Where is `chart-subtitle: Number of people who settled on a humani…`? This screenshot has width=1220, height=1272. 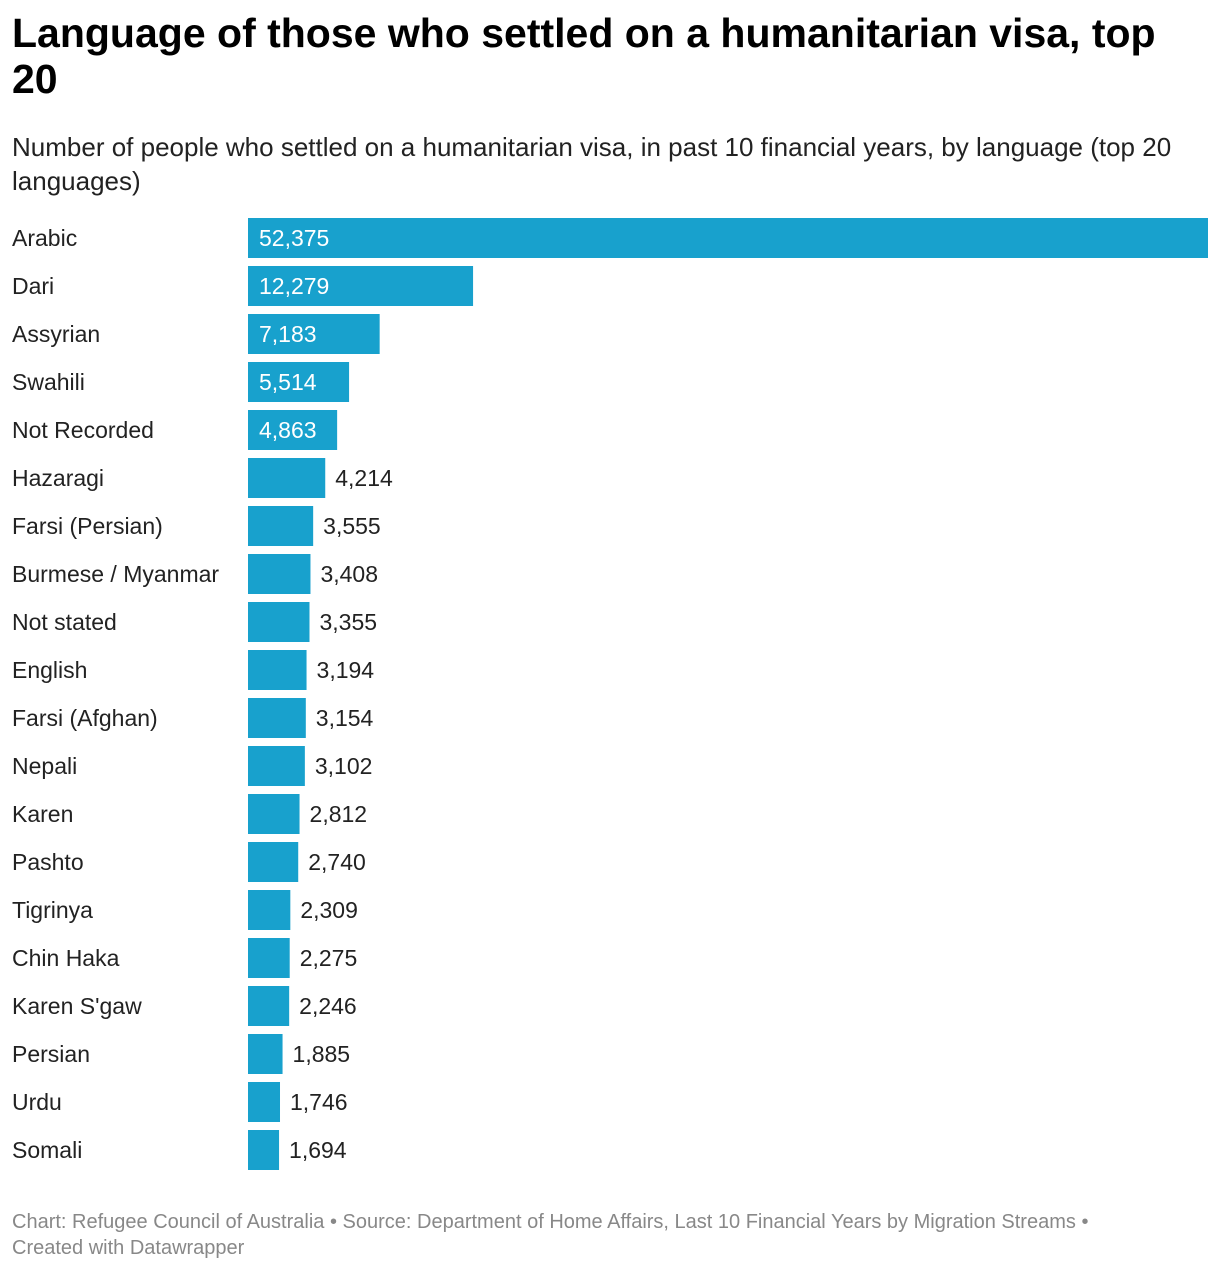
chart-subtitle: Number of people who settled on a humani… is located at coordinates (592, 164).